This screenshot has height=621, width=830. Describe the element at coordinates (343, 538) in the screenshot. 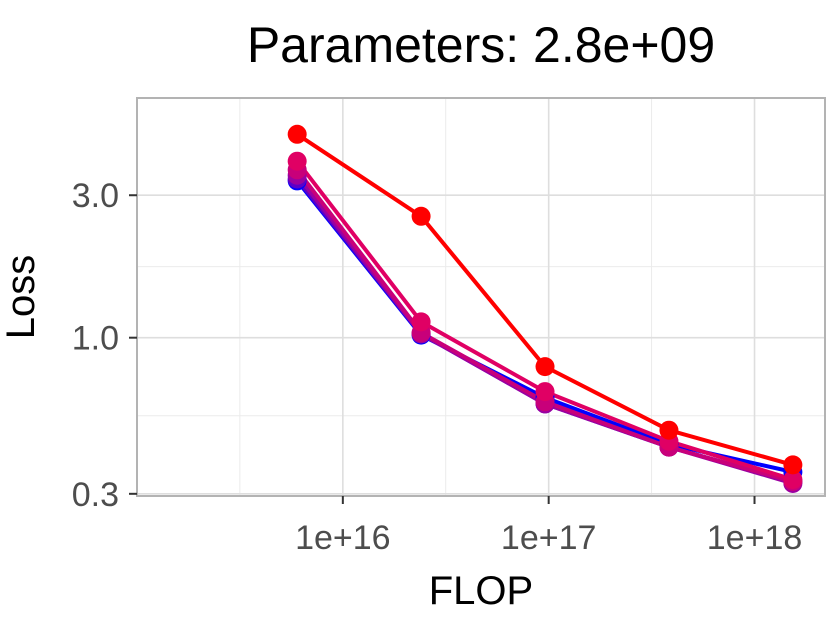

I see `x-tick-label: 1e+16` at that location.